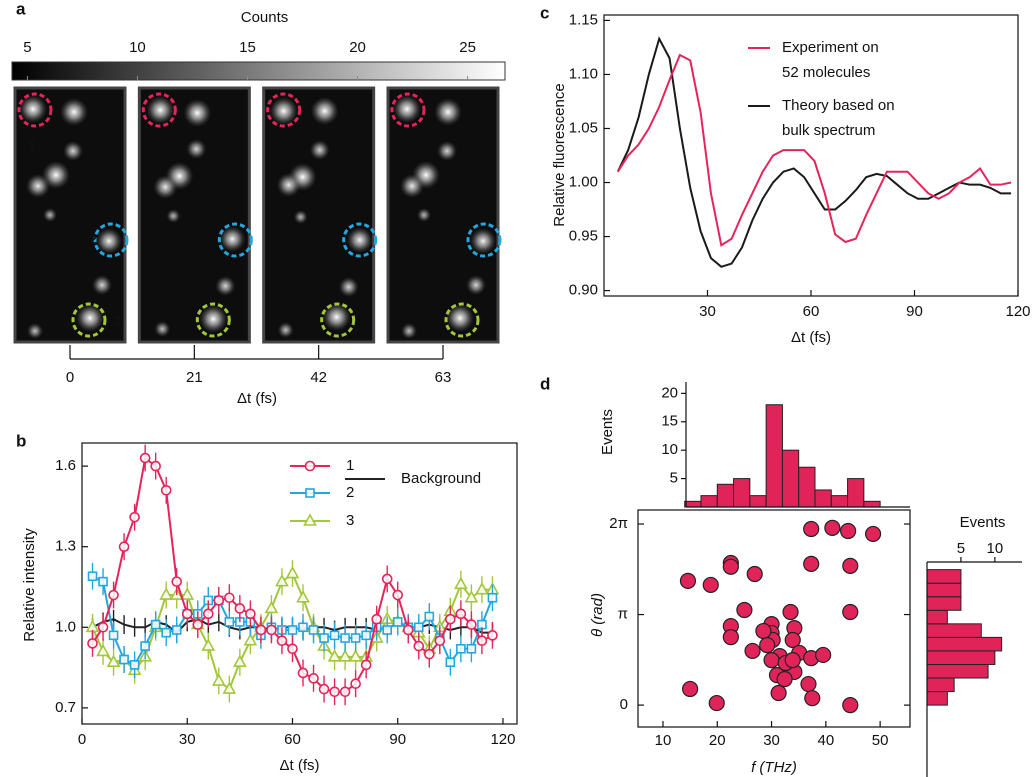  Describe the element at coordinates (663, 740) in the screenshot. I see `x-tick-label: 10` at that location.